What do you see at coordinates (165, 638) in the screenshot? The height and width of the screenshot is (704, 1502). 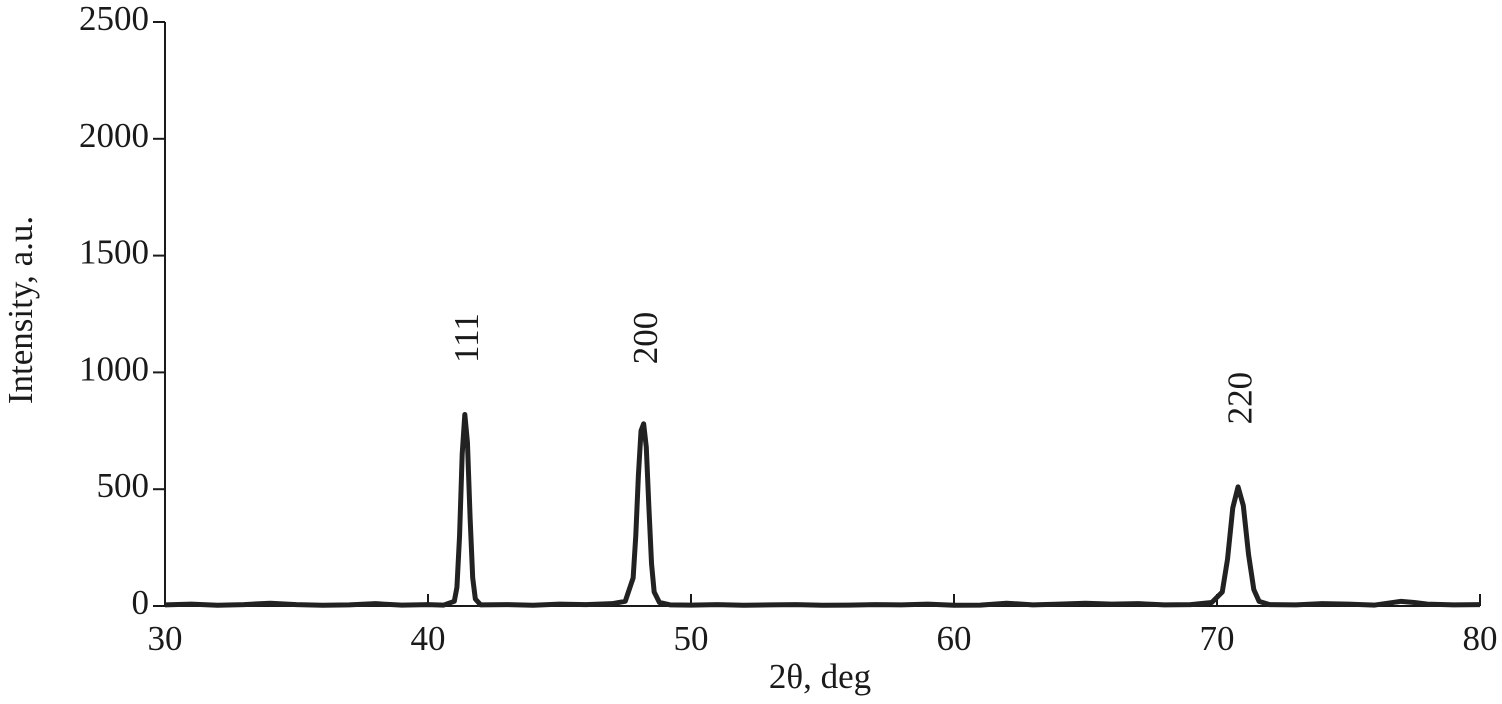 I see `x-tick-label: 30` at bounding box center [165, 638].